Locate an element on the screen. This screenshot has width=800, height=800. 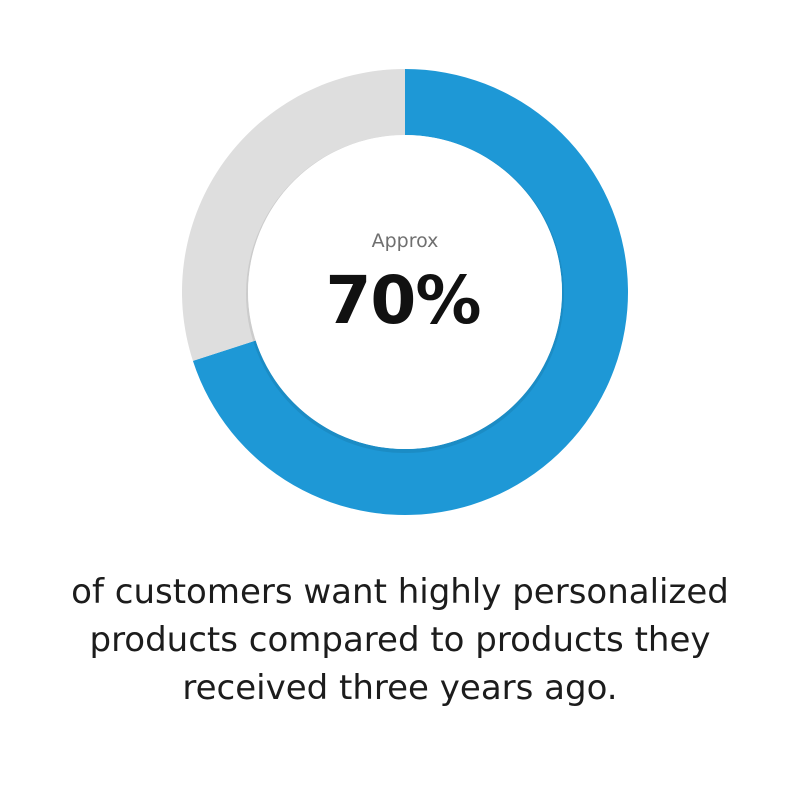
center-value: 70% is located at coordinates (403, 300).